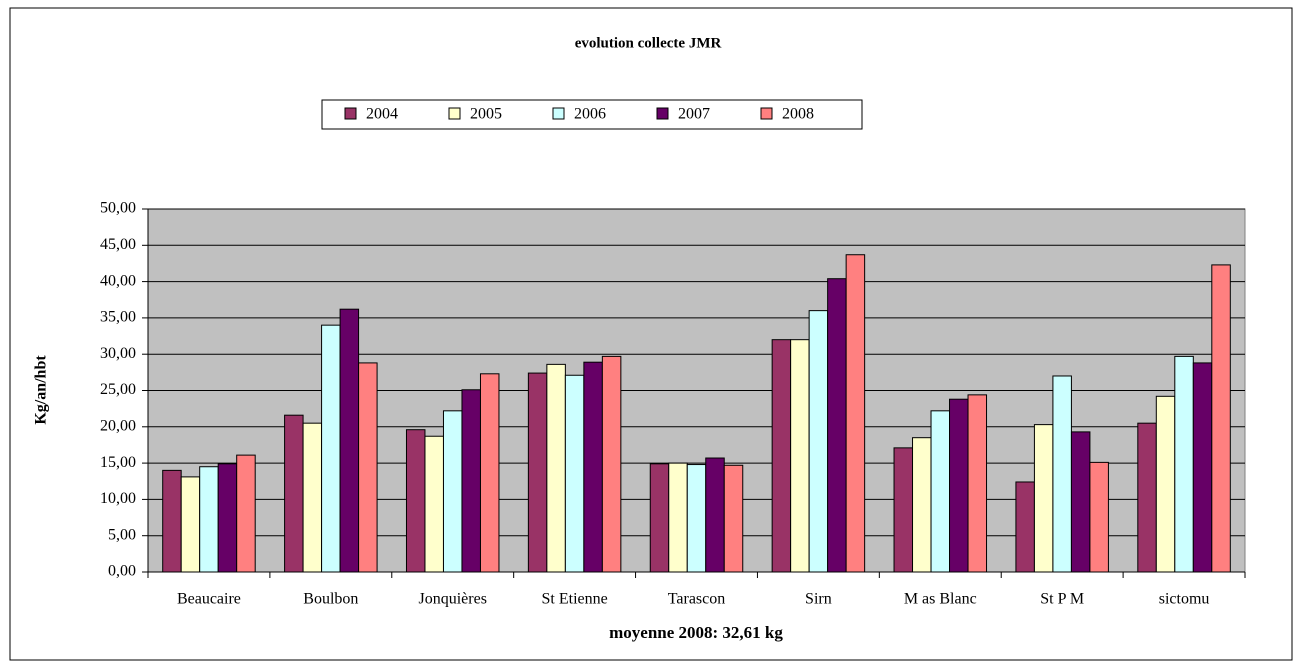 The image size is (1299, 667). I want to click on y-tick-label: 25,00, so click(118, 389).